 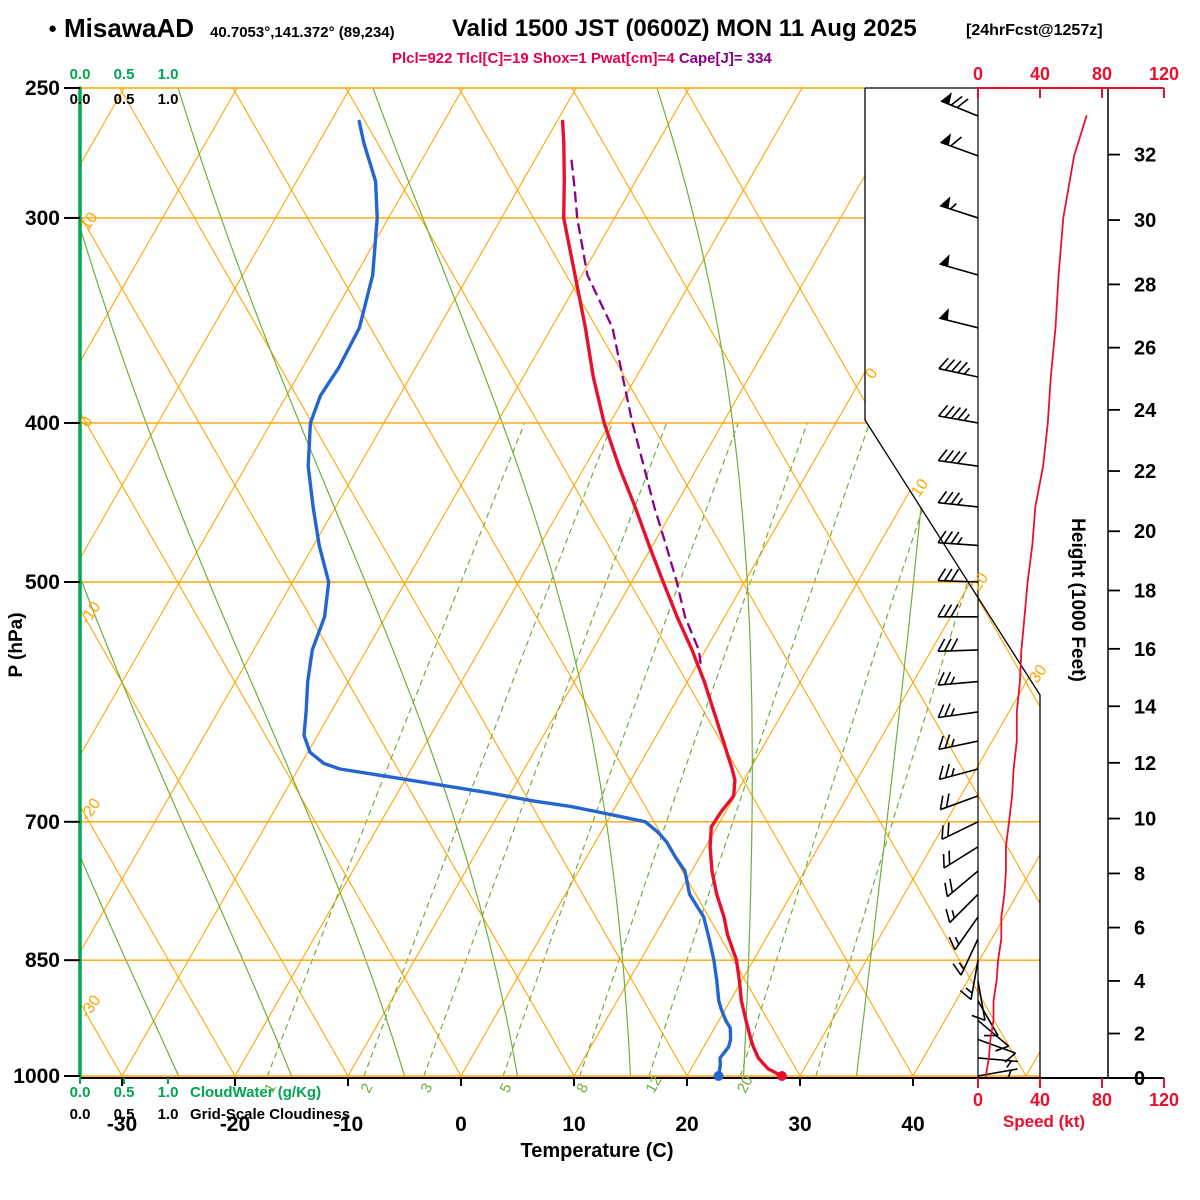 What do you see at coordinates (781, 1076) in the screenshot?
I see `surface-temperature-dot` at bounding box center [781, 1076].